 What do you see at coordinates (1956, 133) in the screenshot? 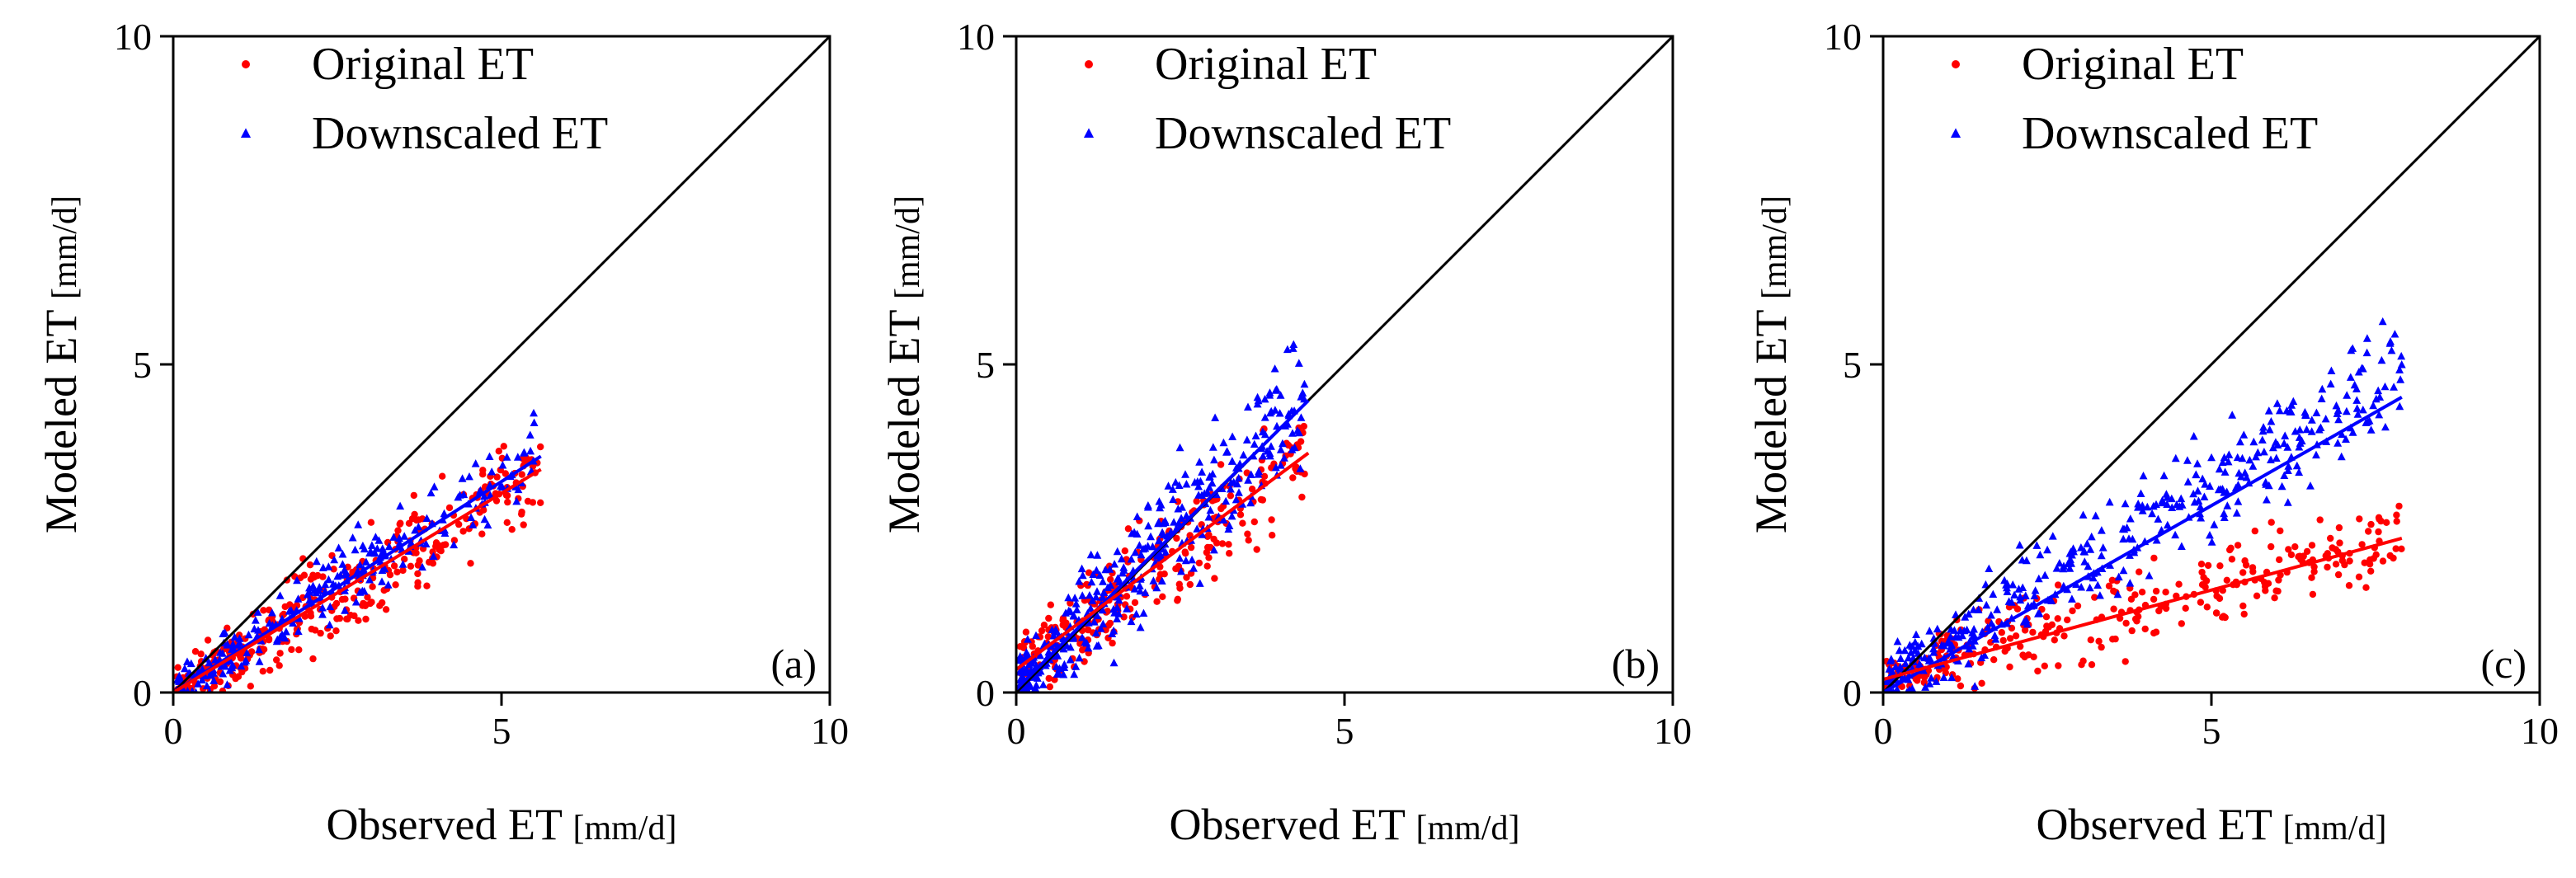
I see `legend-marker-triangle` at bounding box center [1956, 133].